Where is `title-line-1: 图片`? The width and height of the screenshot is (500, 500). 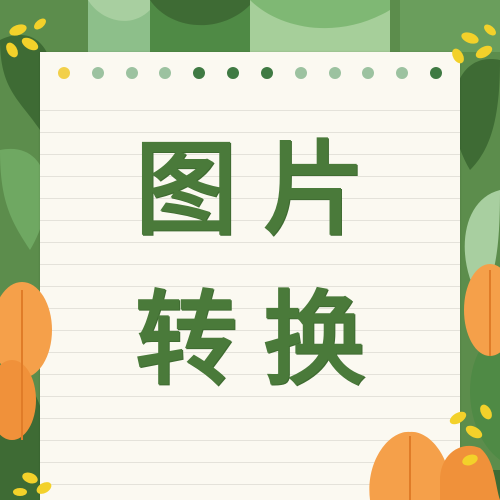
title-line-1: 图片 is located at coordinates (263, 190).